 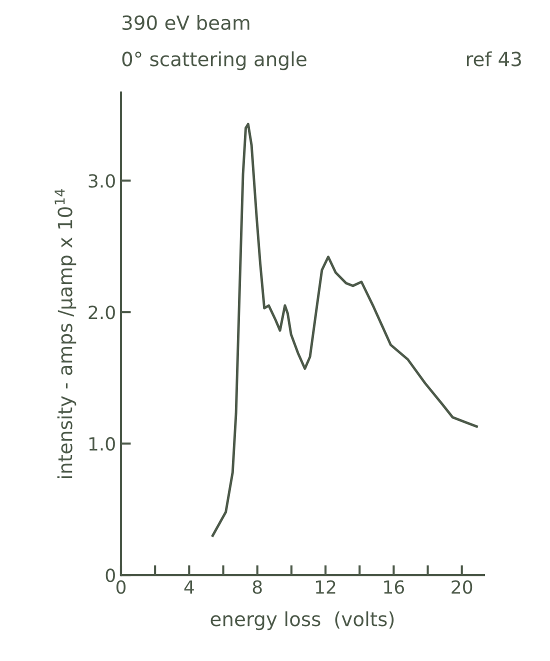 What do you see at coordinates (493, 58) in the screenshot?
I see `text: ref 43` at bounding box center [493, 58].